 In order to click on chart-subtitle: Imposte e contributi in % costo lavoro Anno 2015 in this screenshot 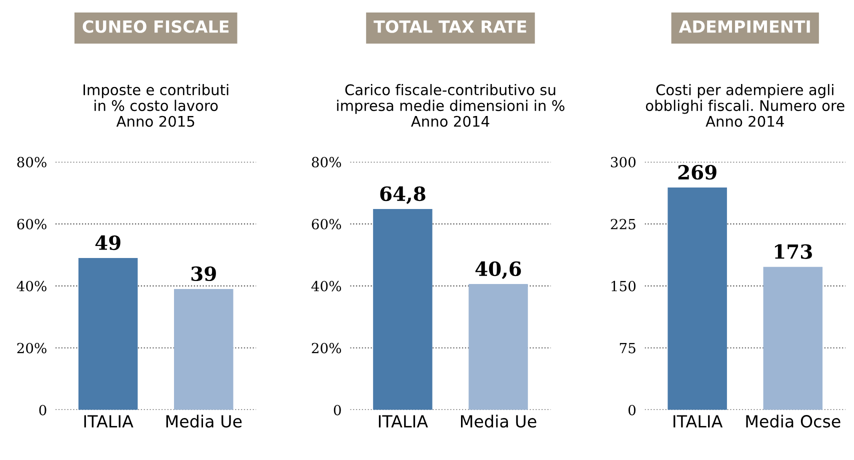, I will do `click(156, 105)`.